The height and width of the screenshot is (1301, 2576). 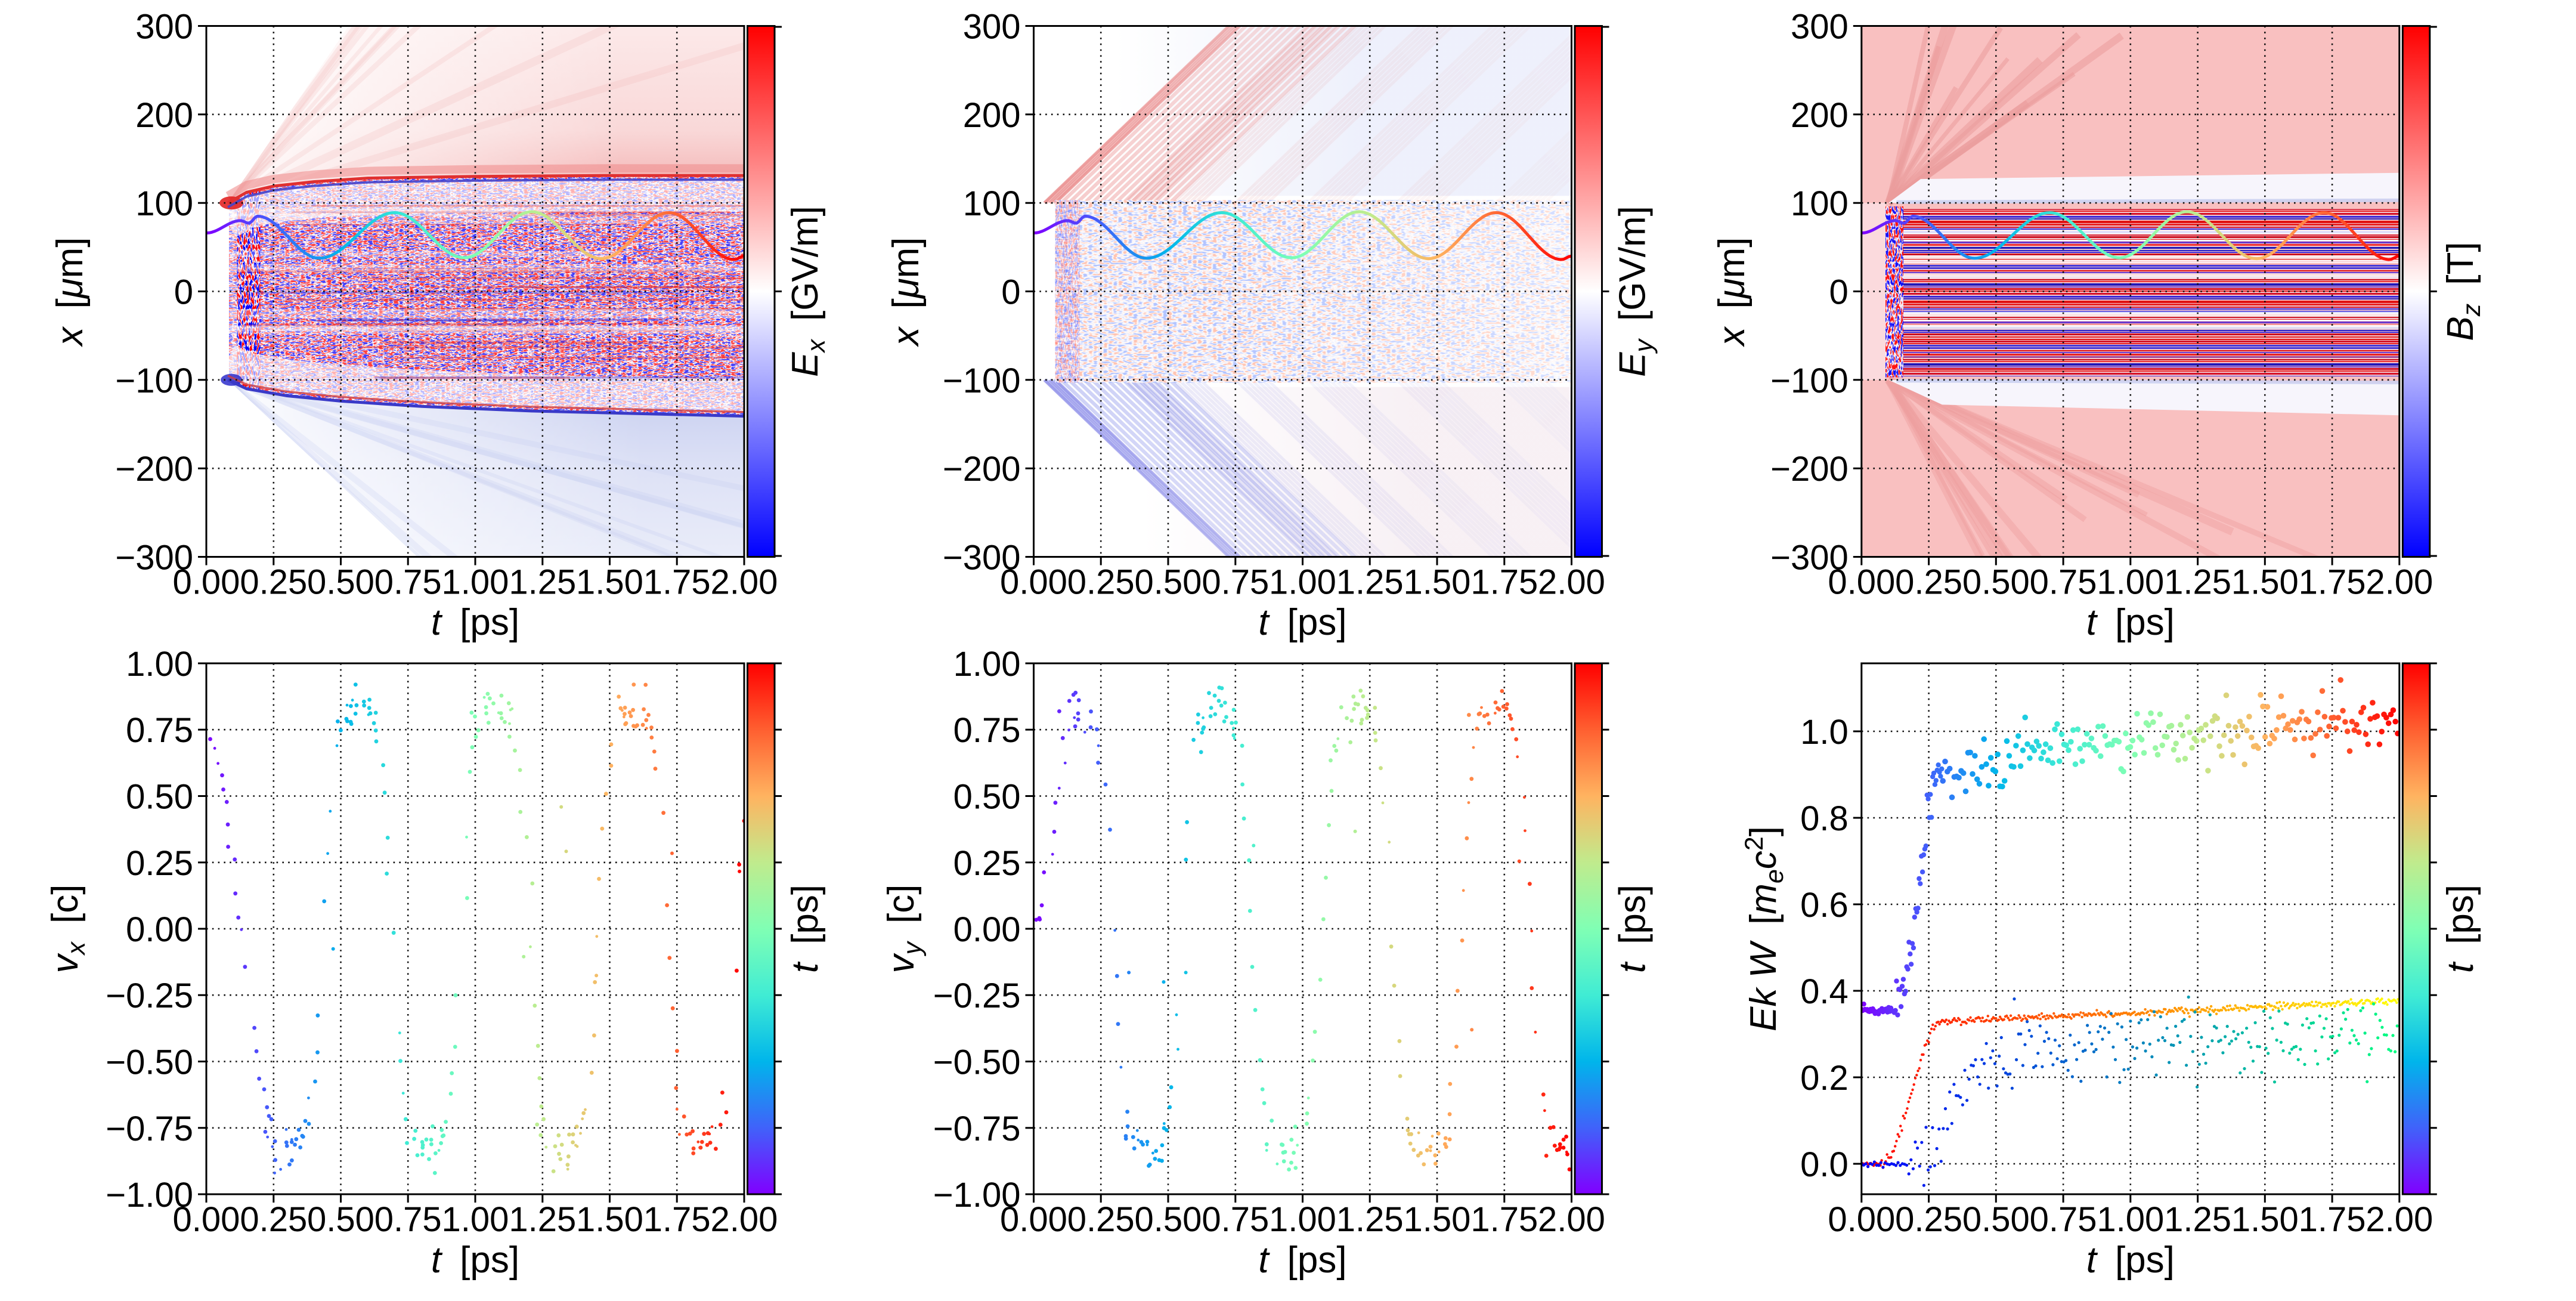 What do you see at coordinates (1825, 732) in the screenshot?
I see `svg-text: 1.0` at bounding box center [1825, 732].